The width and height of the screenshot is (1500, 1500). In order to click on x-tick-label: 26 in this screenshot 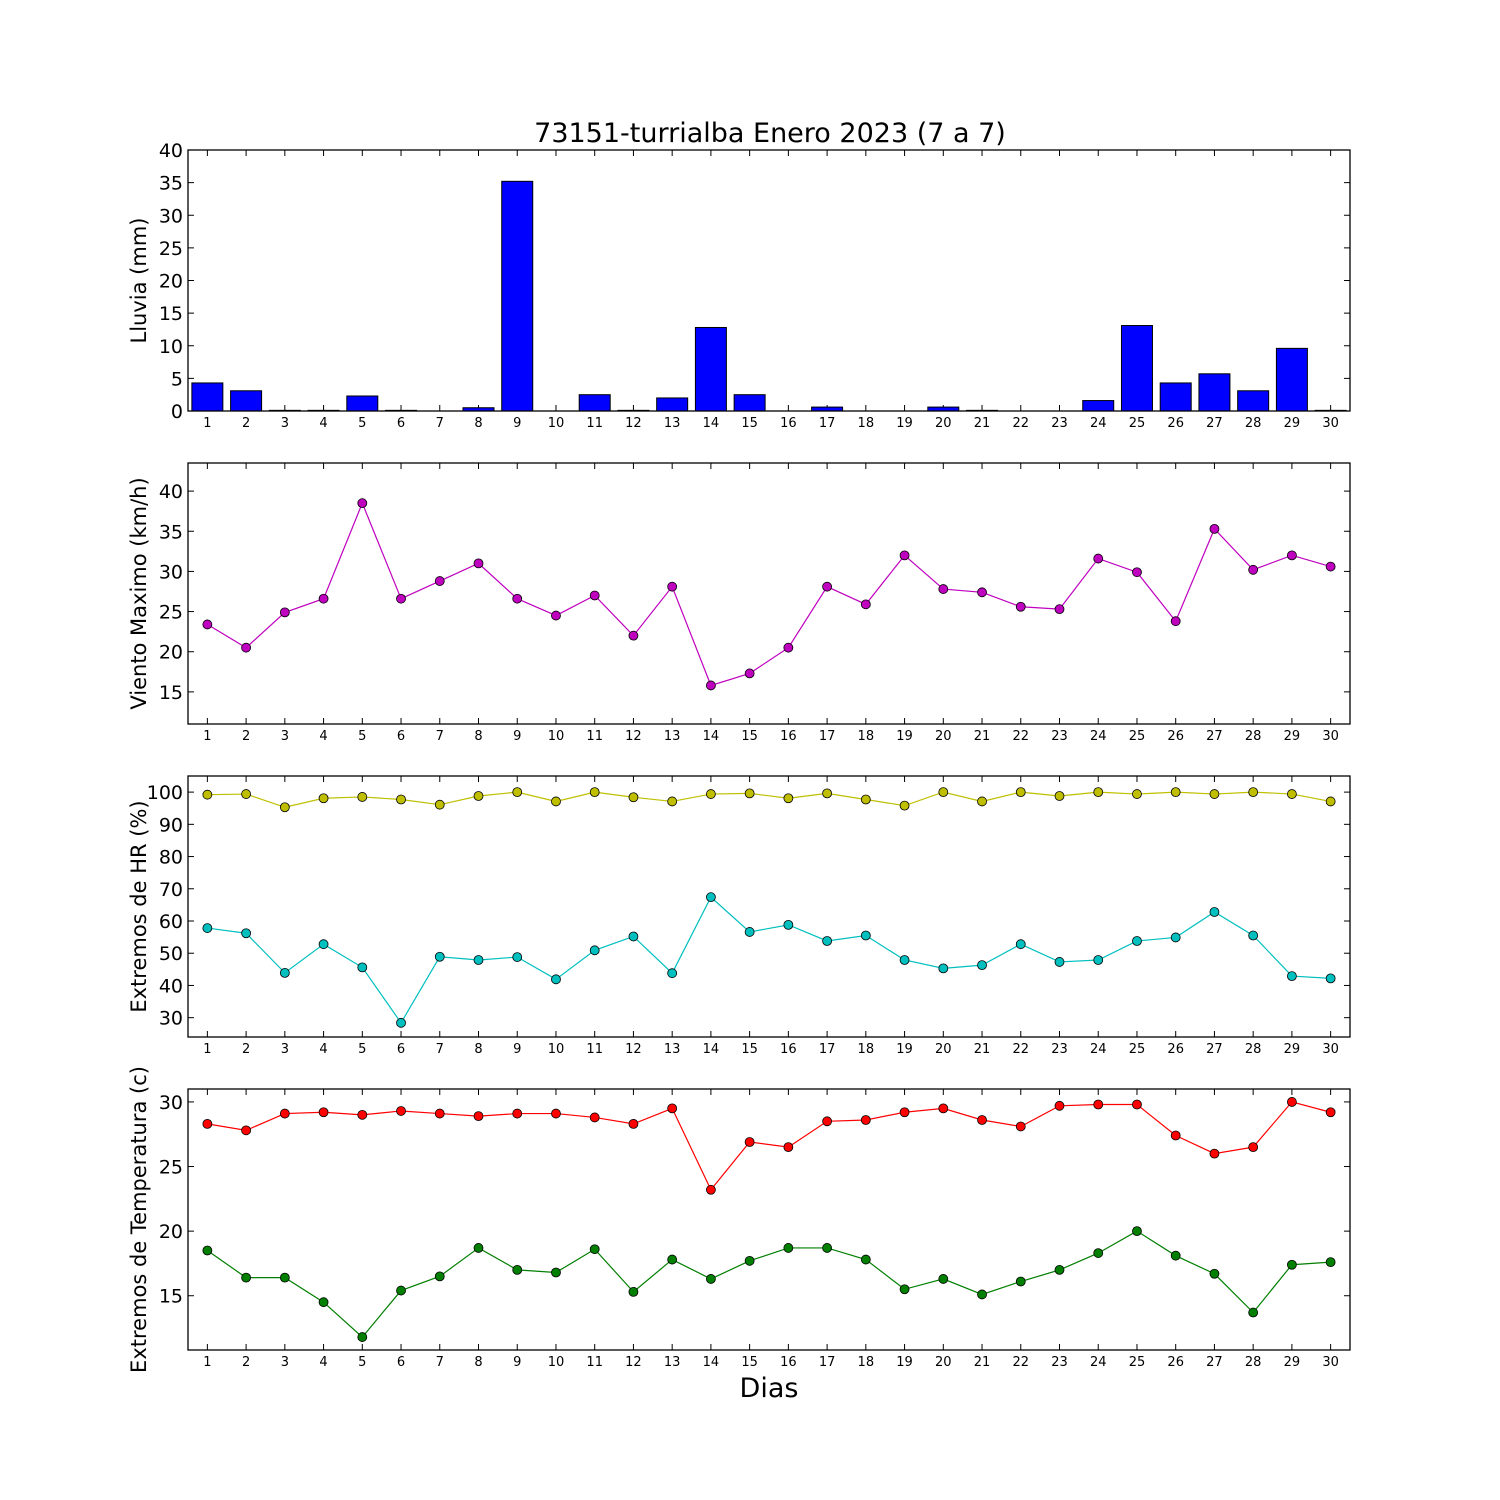, I will do `click(1175, 1362)`.